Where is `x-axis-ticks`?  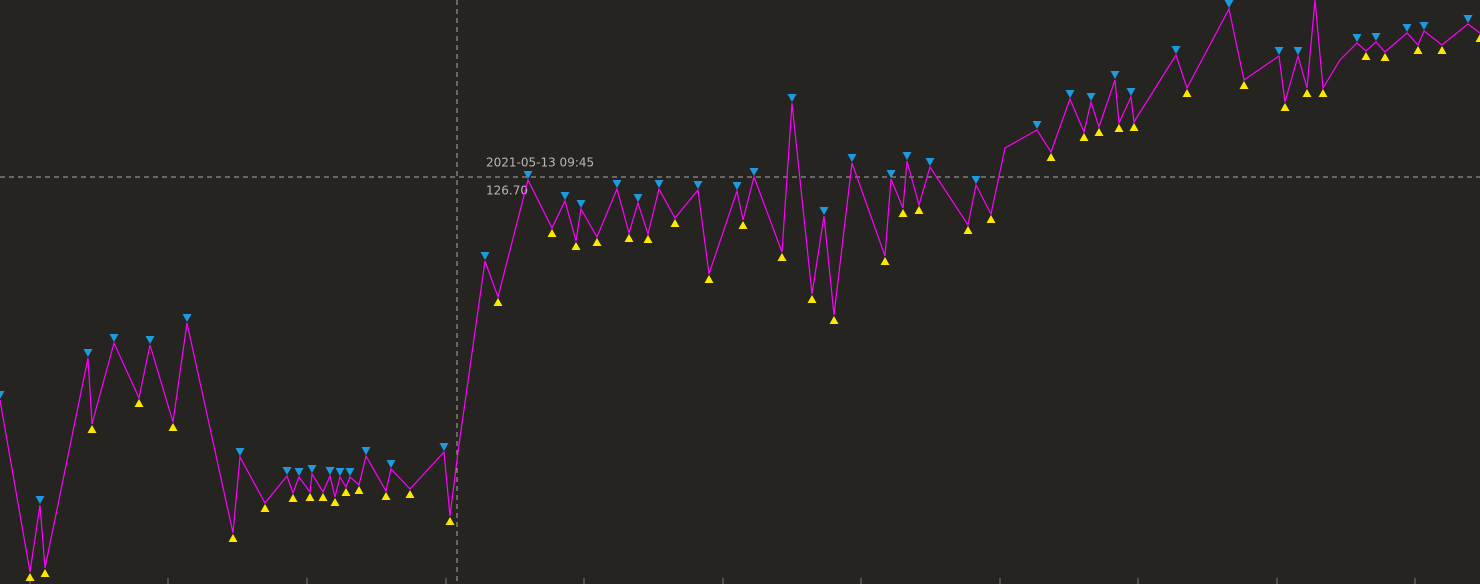 x-axis-ticks is located at coordinates (722, 581).